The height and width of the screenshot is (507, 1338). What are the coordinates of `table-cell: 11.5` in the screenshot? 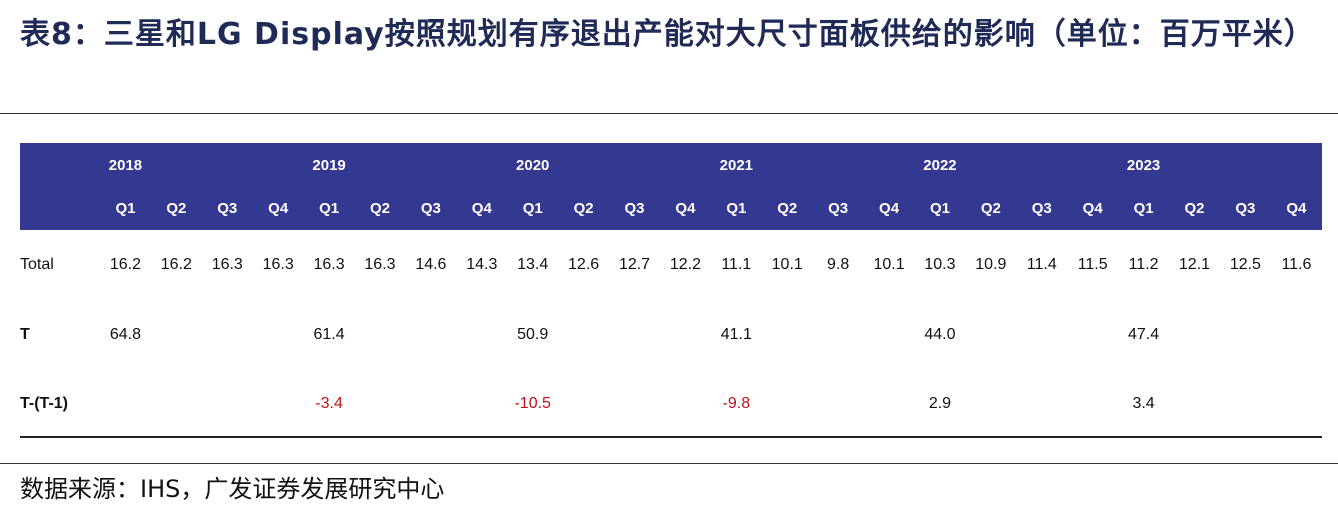 It's located at (1092, 264).